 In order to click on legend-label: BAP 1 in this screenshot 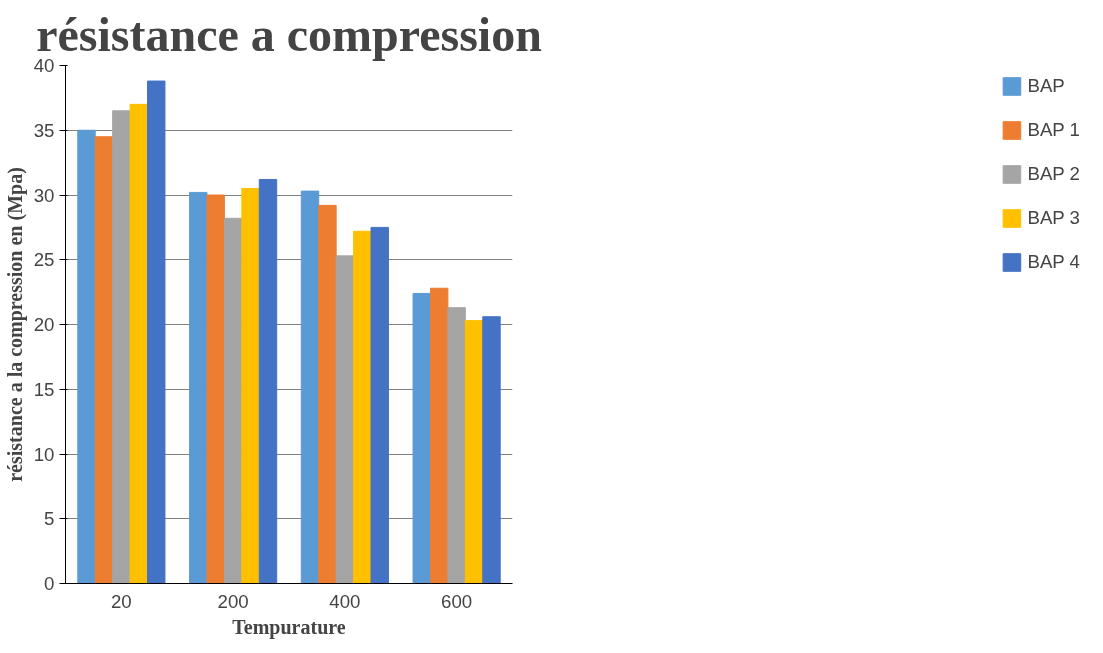, I will do `click(1053, 130)`.